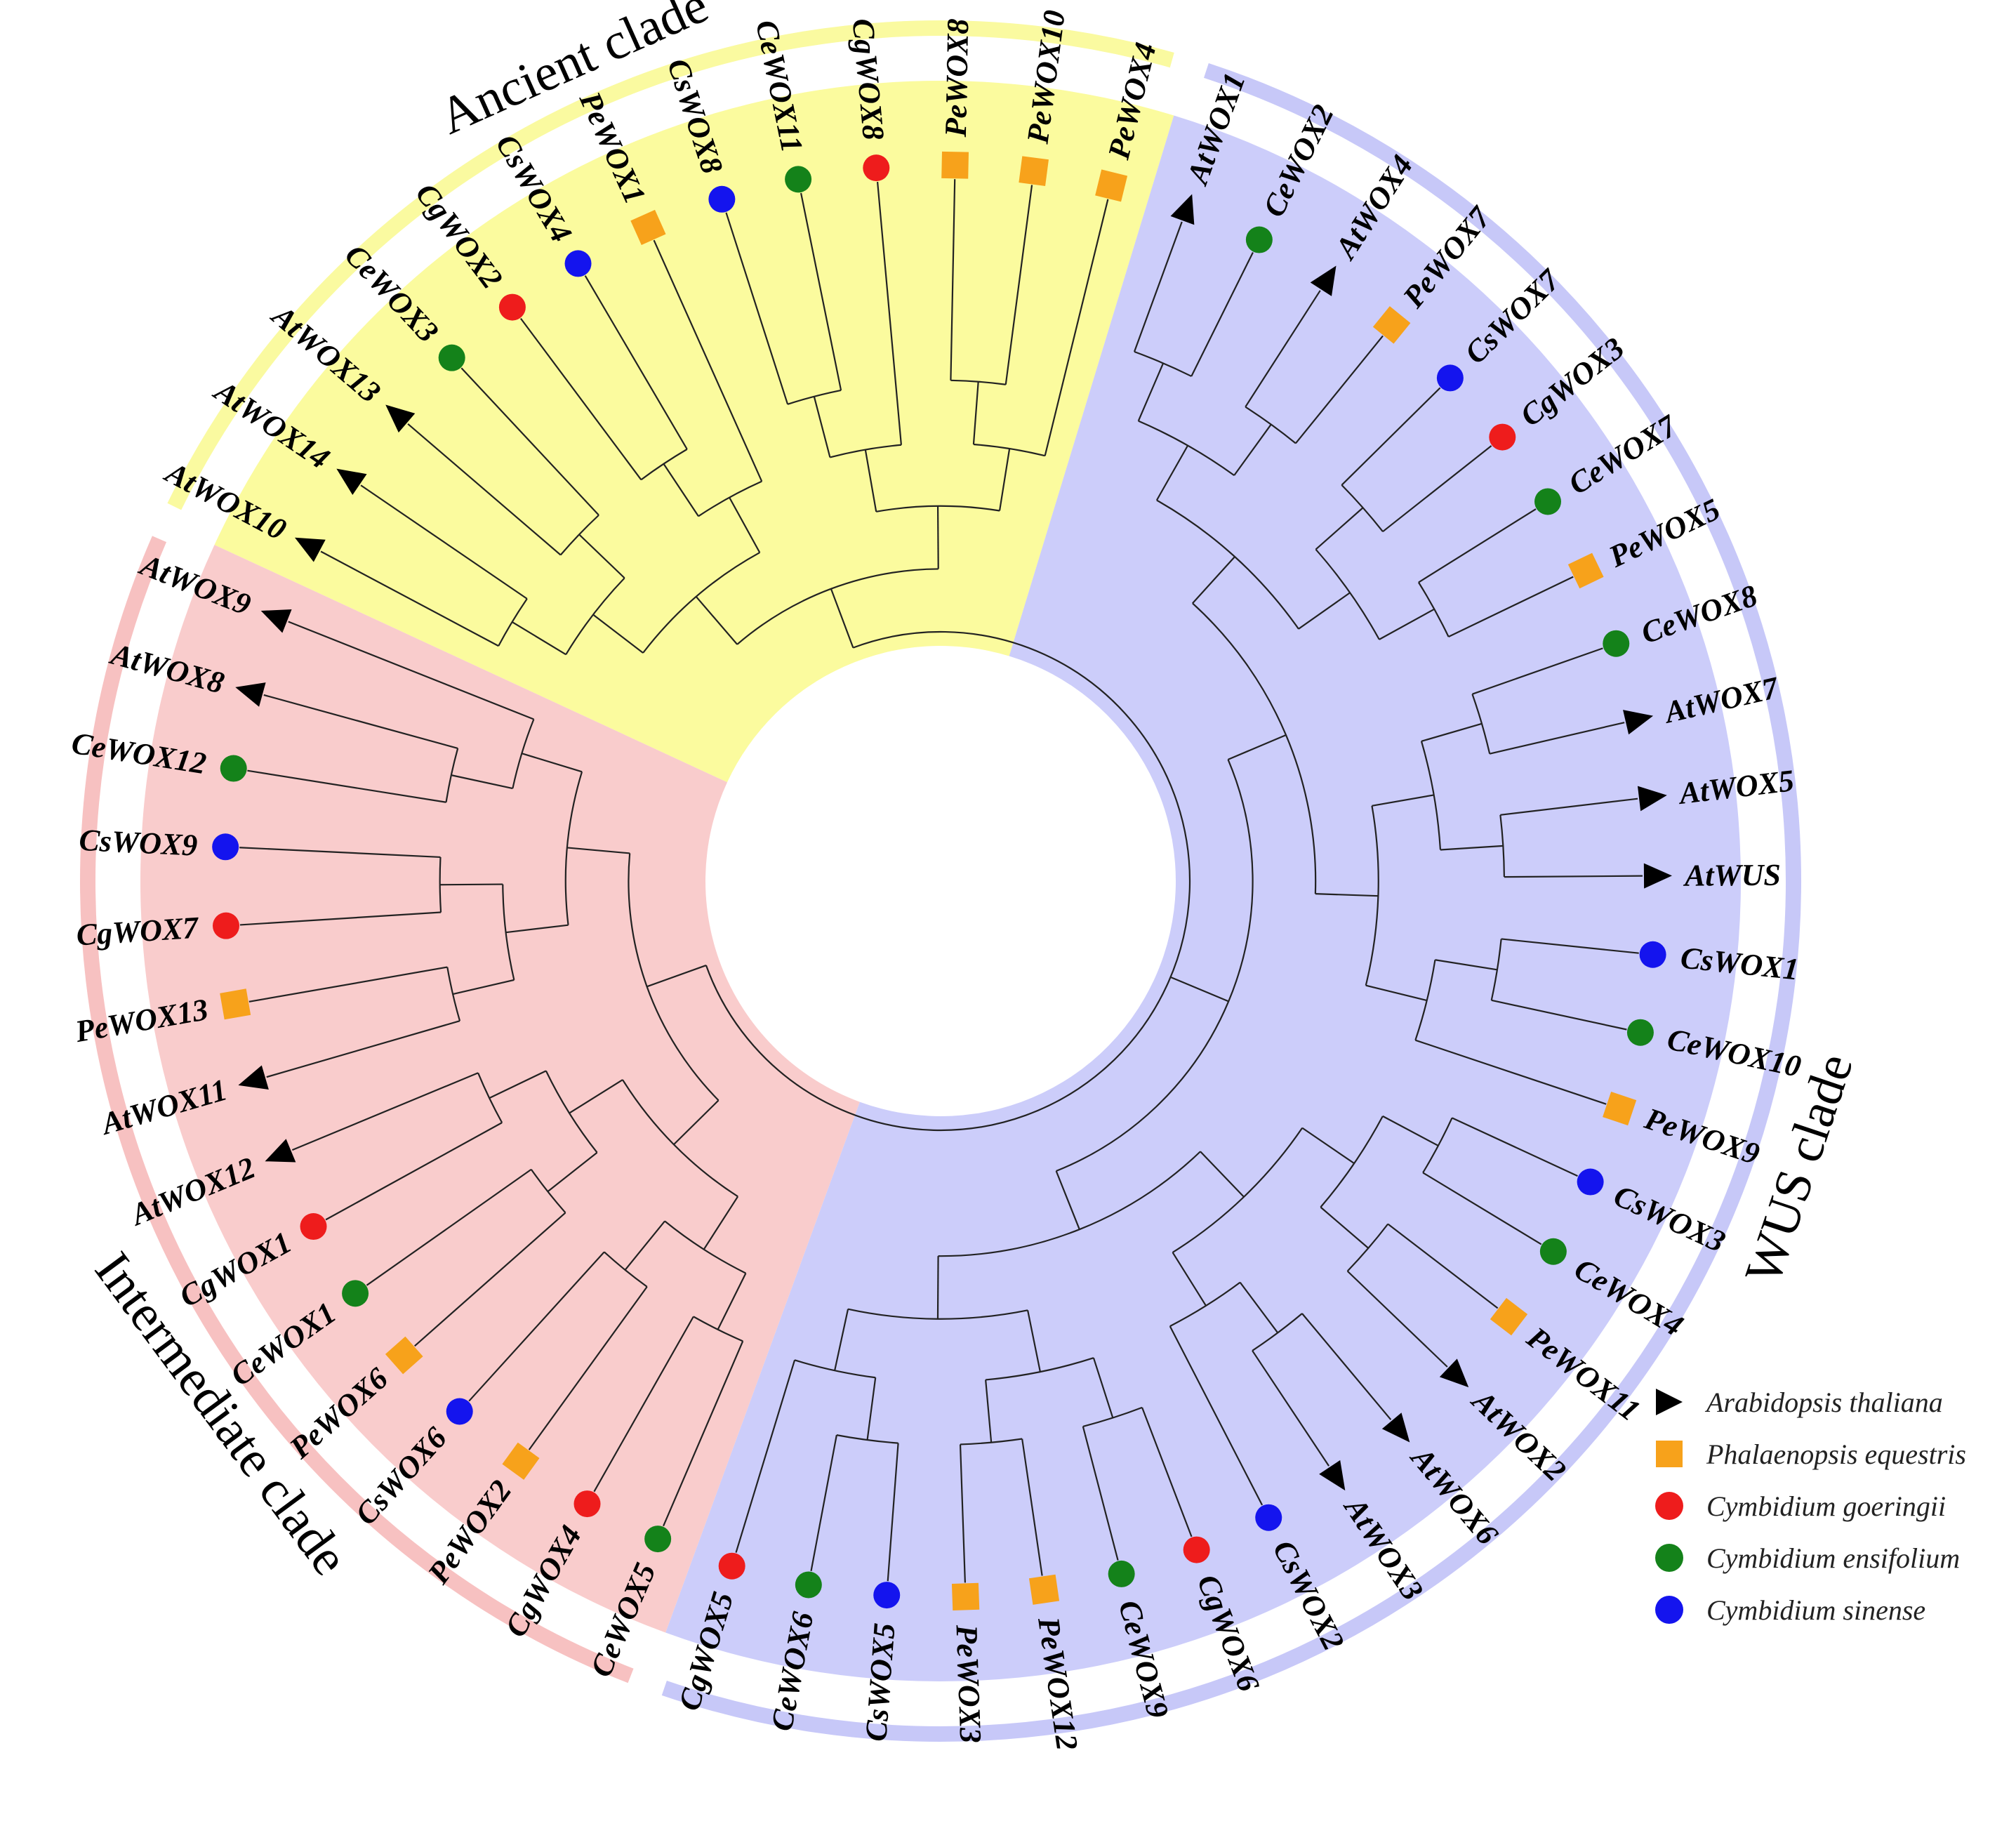 This screenshot has width=2016, height=1826. What do you see at coordinates (137, 932) in the screenshot?
I see `leaf-label-cgwox7: CgWOX7` at bounding box center [137, 932].